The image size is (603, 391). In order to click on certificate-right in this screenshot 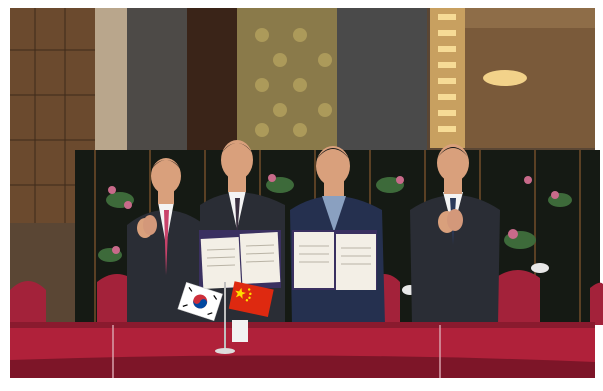, I will do `click(334, 260)`.